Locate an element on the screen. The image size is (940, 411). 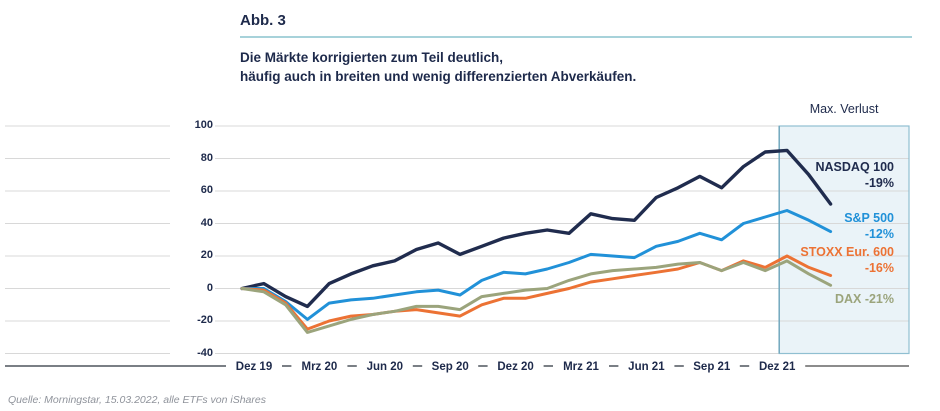
y-tick-label: 60 is located at coordinates (192, 190).